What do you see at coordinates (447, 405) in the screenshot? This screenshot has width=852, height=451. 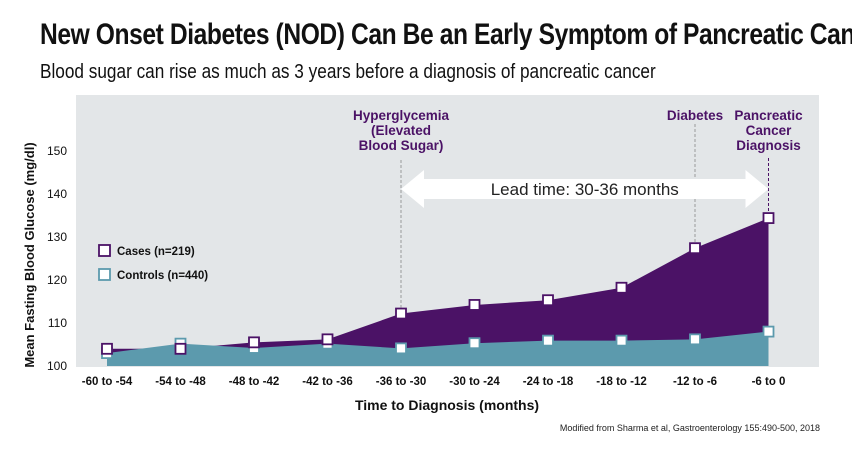 I see `x-axis-label: Time to Diagnosis (months)` at bounding box center [447, 405].